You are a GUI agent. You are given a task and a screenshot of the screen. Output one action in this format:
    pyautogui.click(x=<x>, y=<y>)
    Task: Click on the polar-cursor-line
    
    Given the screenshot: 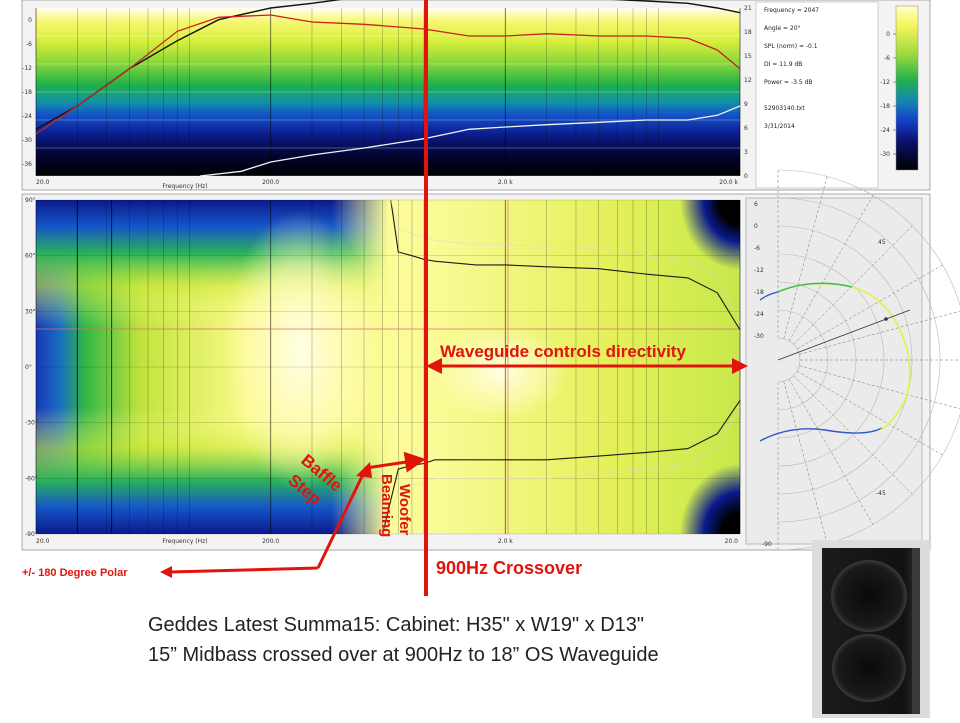 What is the action you would take?
    pyautogui.click(x=844, y=335)
    